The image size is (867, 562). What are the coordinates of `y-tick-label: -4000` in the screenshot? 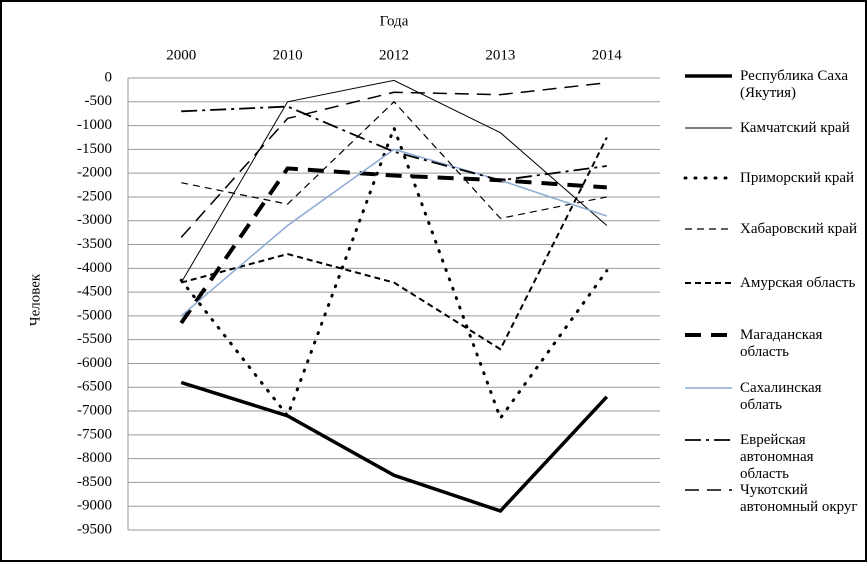 It's located at (94, 268).